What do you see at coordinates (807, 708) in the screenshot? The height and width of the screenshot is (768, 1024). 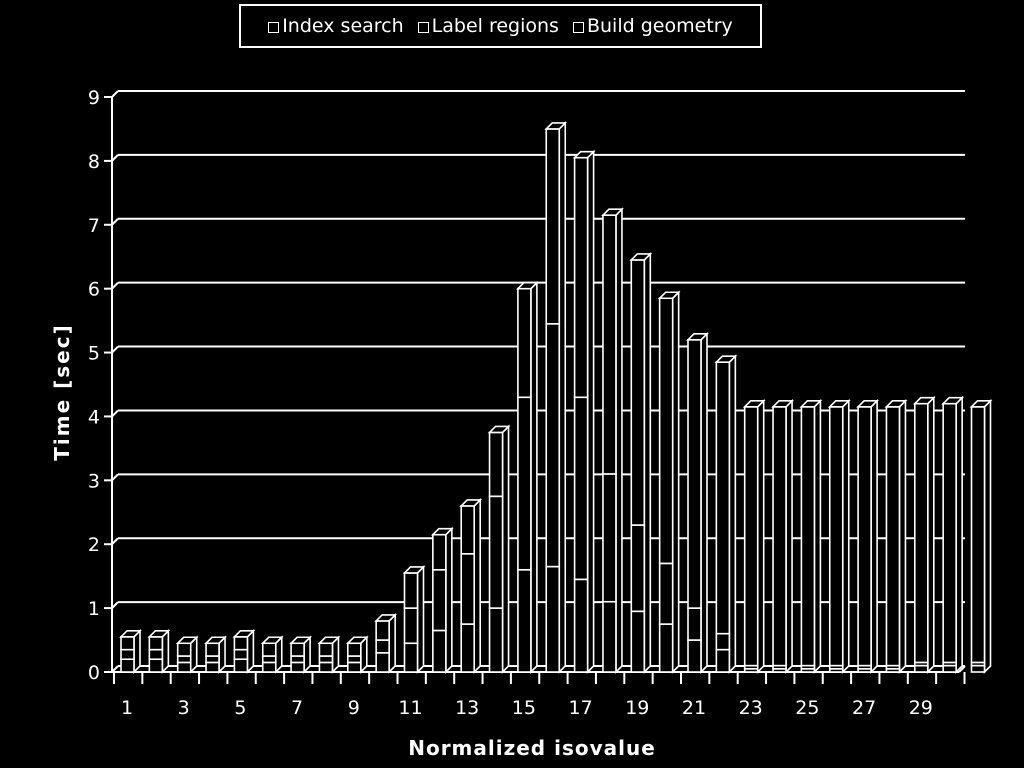 I see `x-tick-label: 25` at bounding box center [807, 708].